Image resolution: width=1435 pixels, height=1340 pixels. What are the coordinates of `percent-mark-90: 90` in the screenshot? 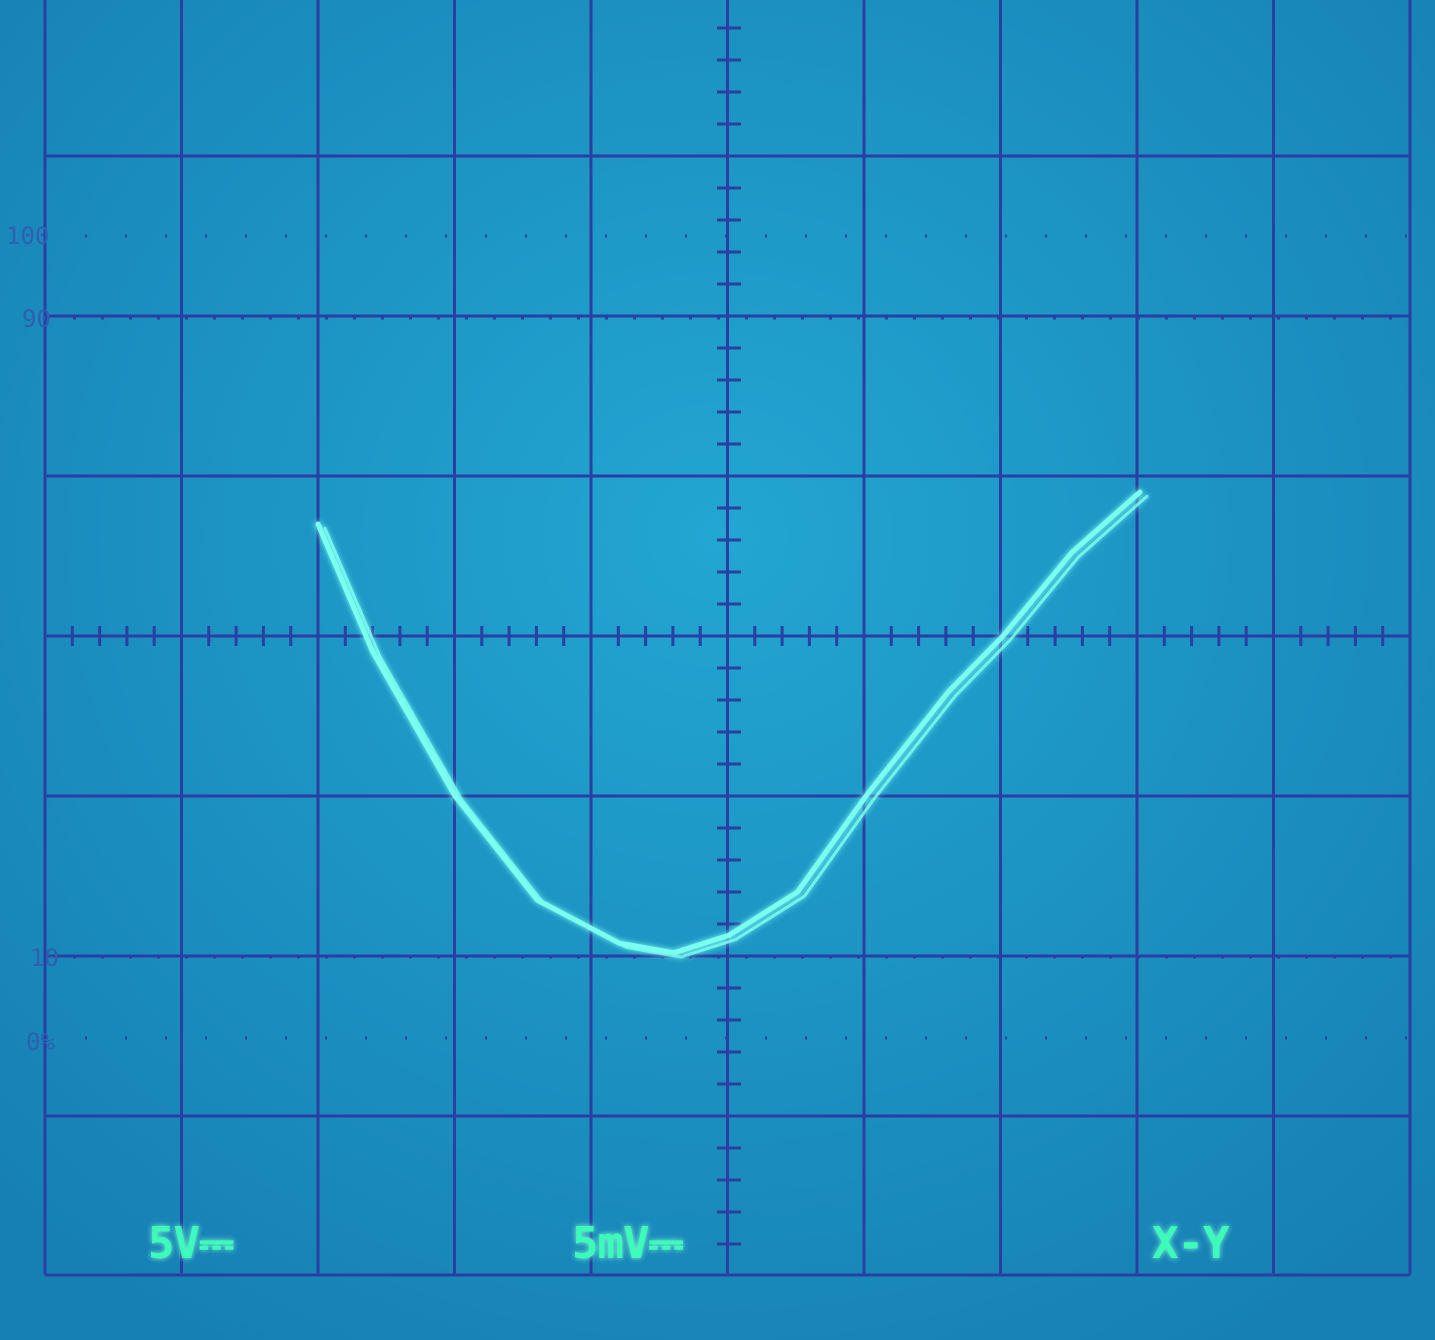 It's located at (36, 319).